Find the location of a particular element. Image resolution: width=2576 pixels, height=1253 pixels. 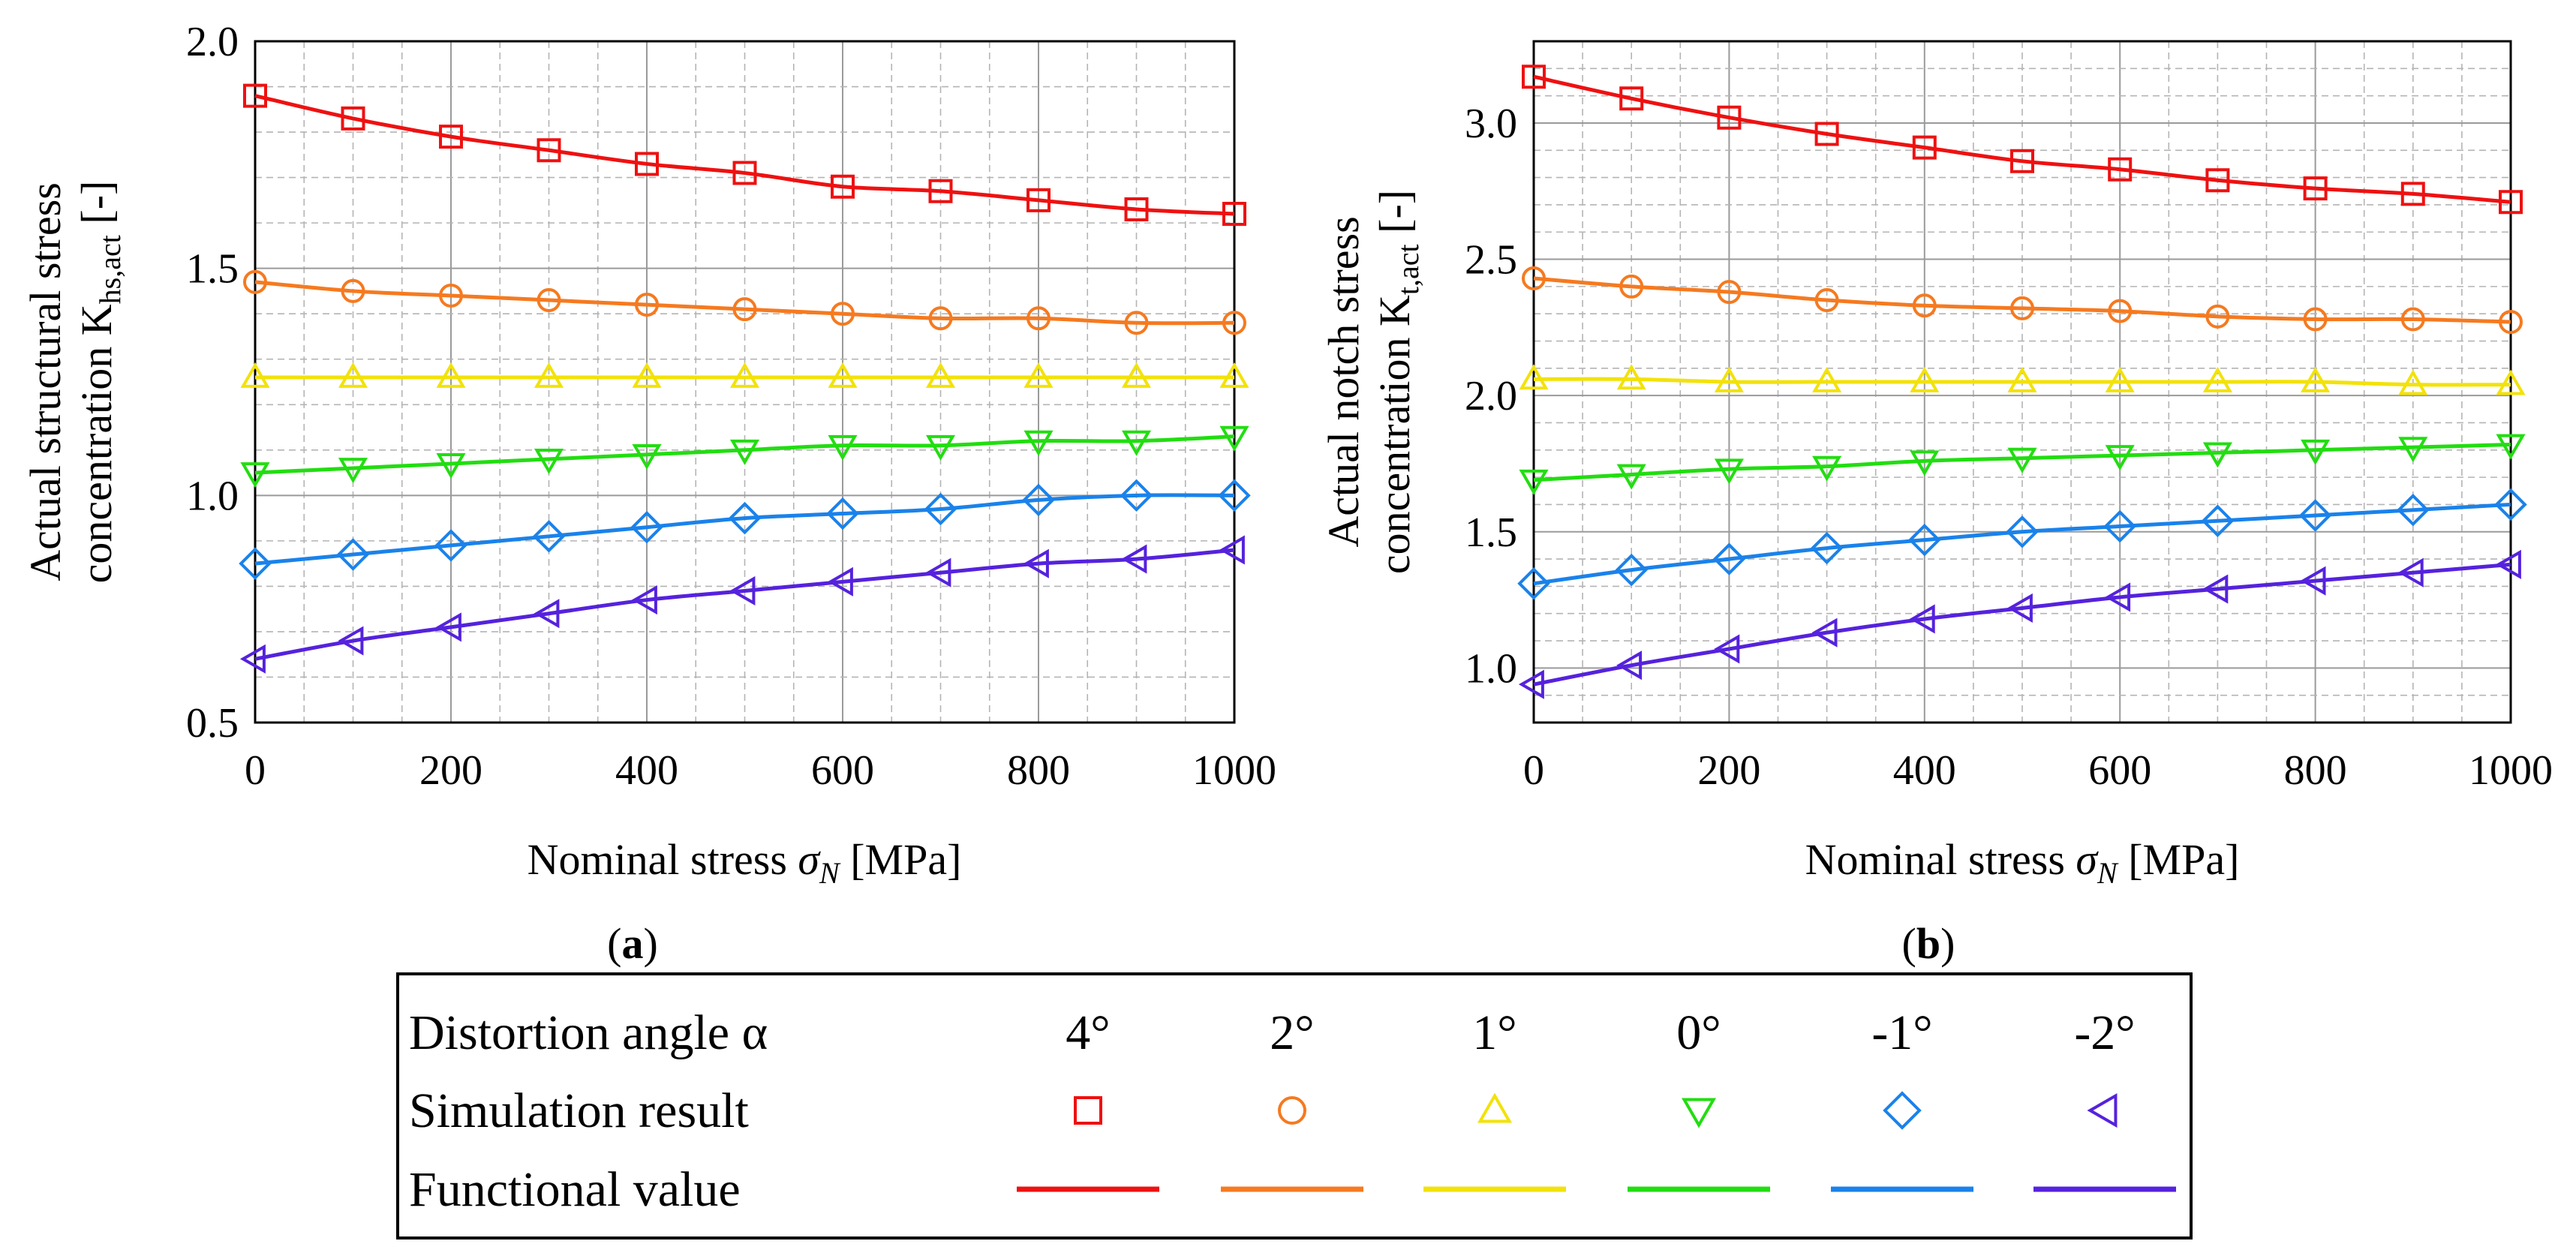

y-axis-title-b-line1: Actual notch stress is located at coordinates (1343, 381).